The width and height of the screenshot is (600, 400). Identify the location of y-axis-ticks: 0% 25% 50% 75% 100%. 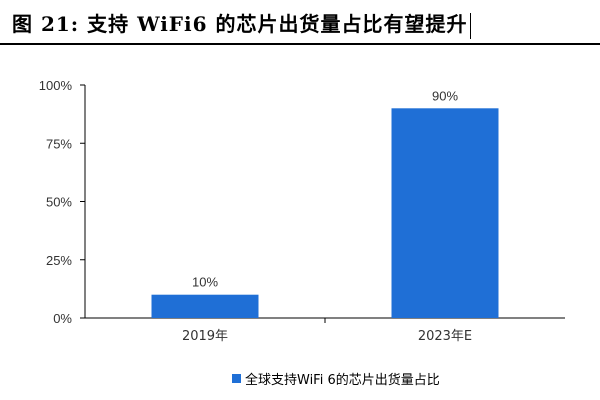
(62, 202).